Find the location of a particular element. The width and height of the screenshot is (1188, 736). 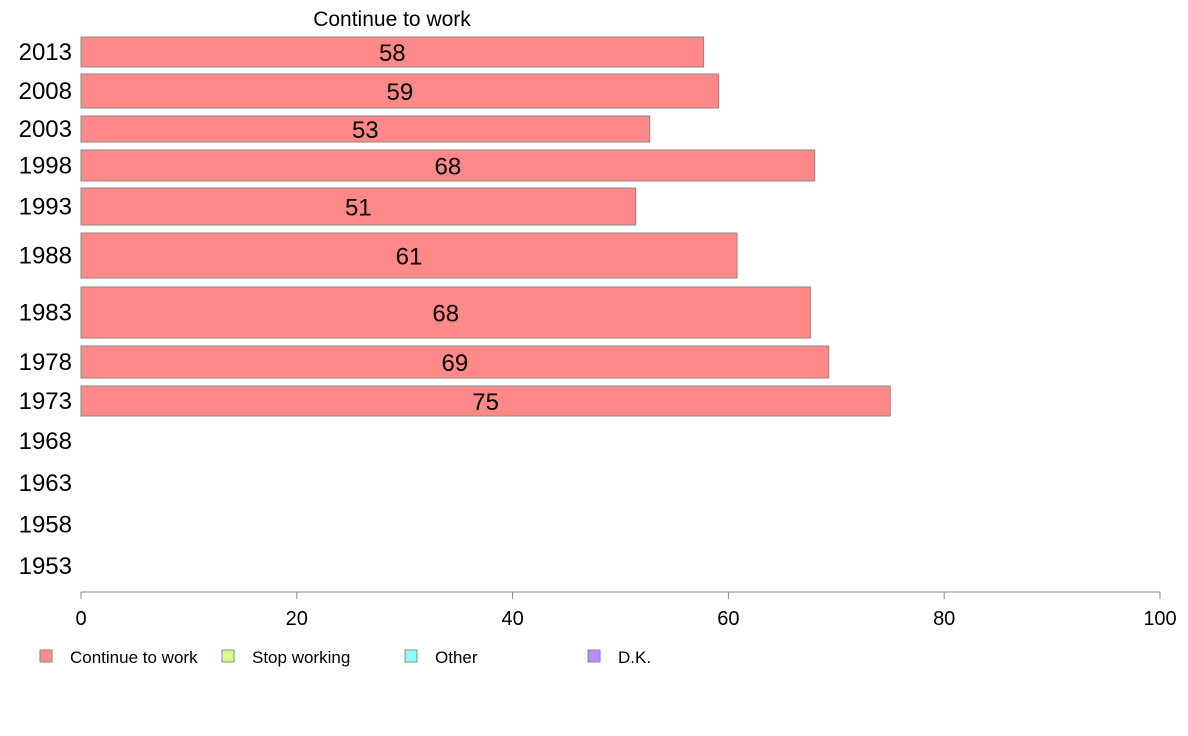

legend-swatch-other is located at coordinates (411, 656).